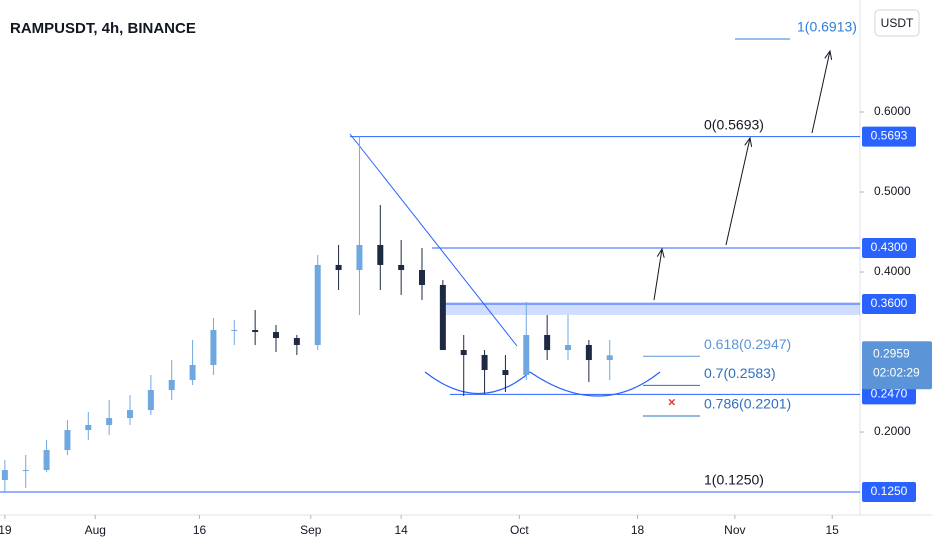 The height and width of the screenshot is (550, 932). Describe the element at coordinates (896, 372) in the screenshot. I see `countdown-label: 02:02:29` at that location.